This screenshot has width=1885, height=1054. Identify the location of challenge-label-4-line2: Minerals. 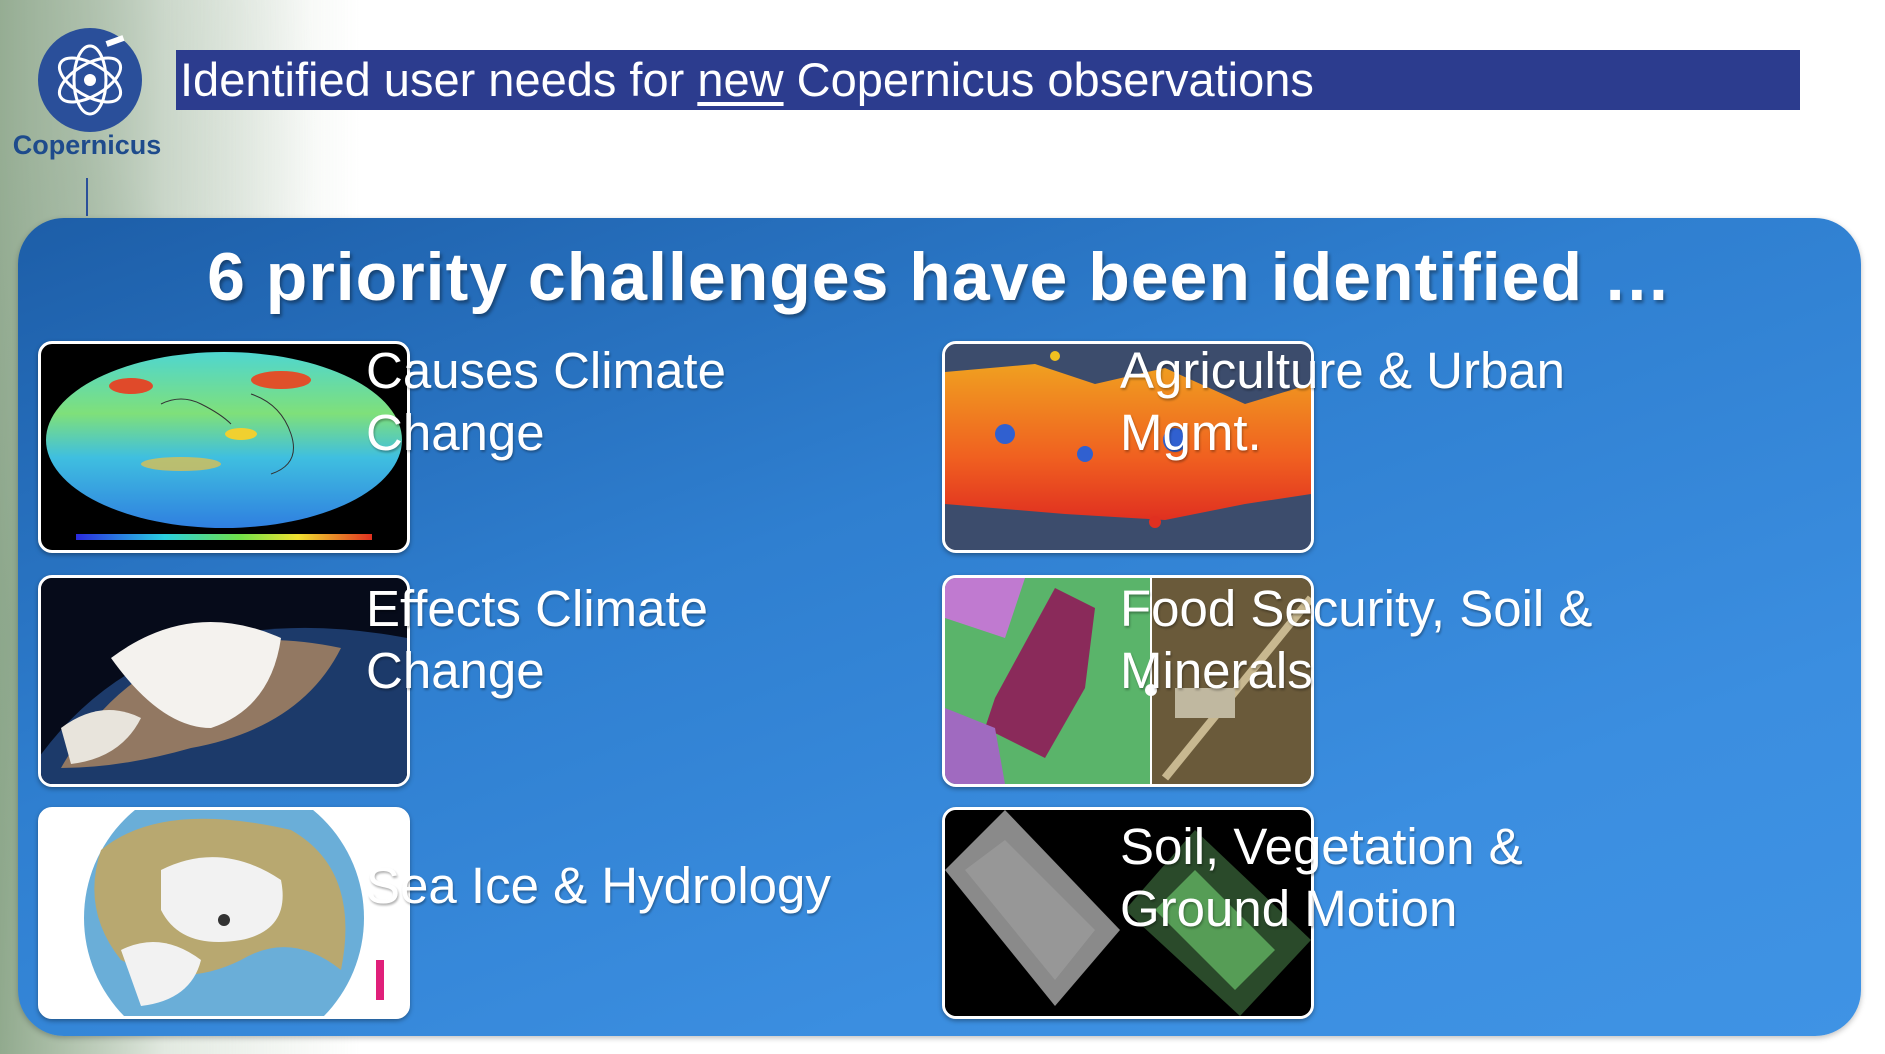
(1216, 670).